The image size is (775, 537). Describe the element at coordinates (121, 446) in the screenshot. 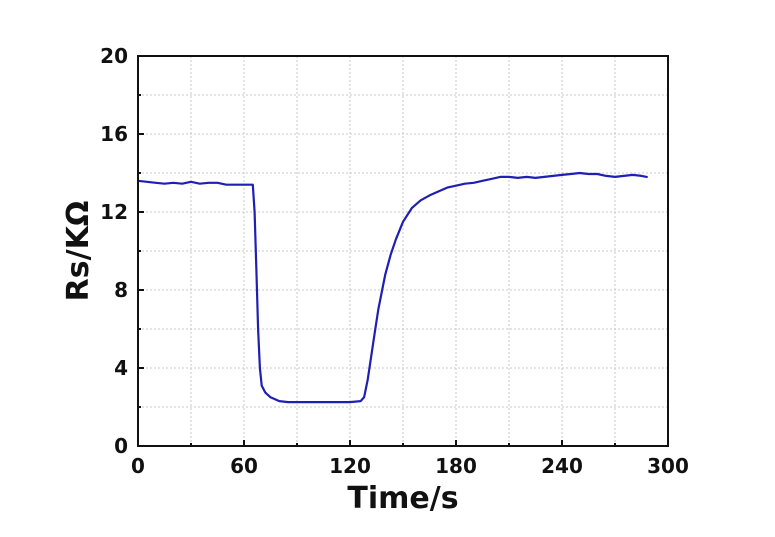

I see `y-tick-label: 0` at that location.